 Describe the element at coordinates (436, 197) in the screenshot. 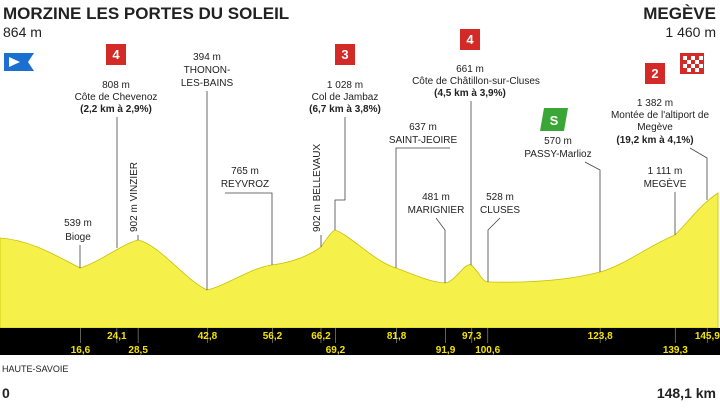

I see `alt: 481 m` at that location.